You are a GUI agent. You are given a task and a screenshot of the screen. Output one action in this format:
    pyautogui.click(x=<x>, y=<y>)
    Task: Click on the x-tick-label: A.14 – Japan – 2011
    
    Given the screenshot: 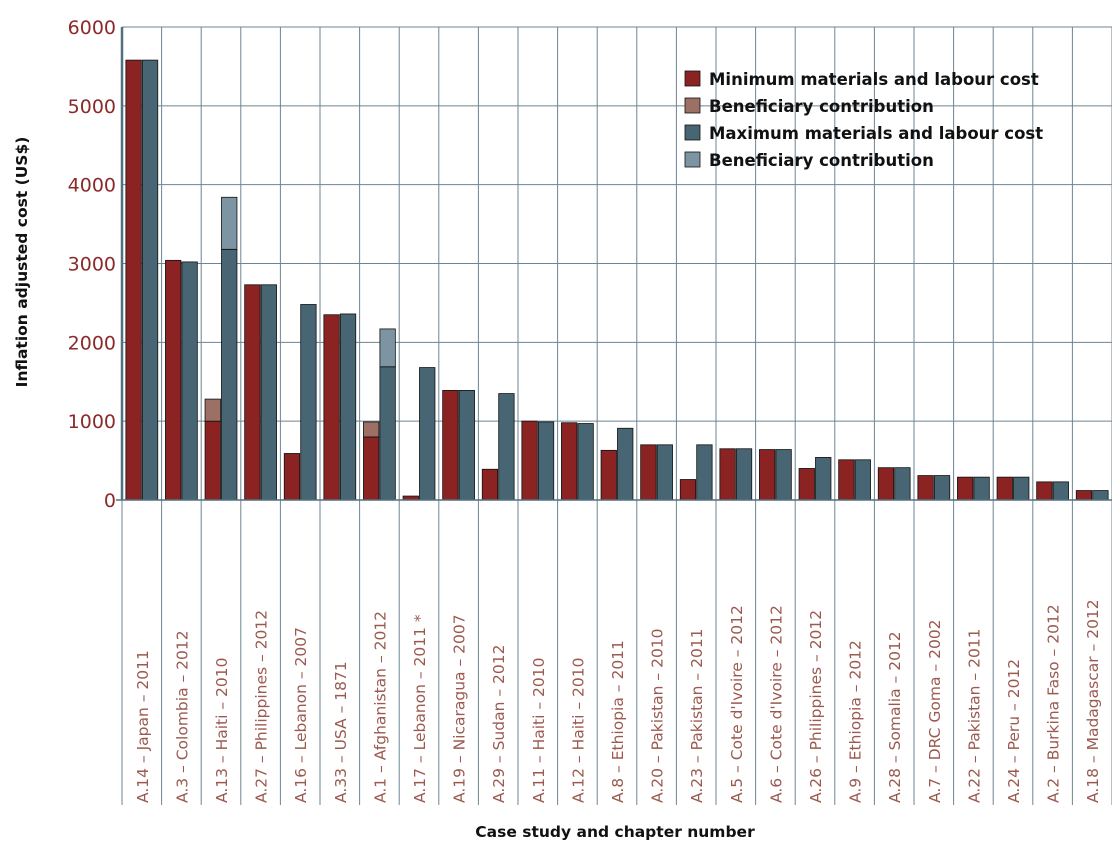 What is the action you would take?
    pyautogui.click(x=143, y=726)
    